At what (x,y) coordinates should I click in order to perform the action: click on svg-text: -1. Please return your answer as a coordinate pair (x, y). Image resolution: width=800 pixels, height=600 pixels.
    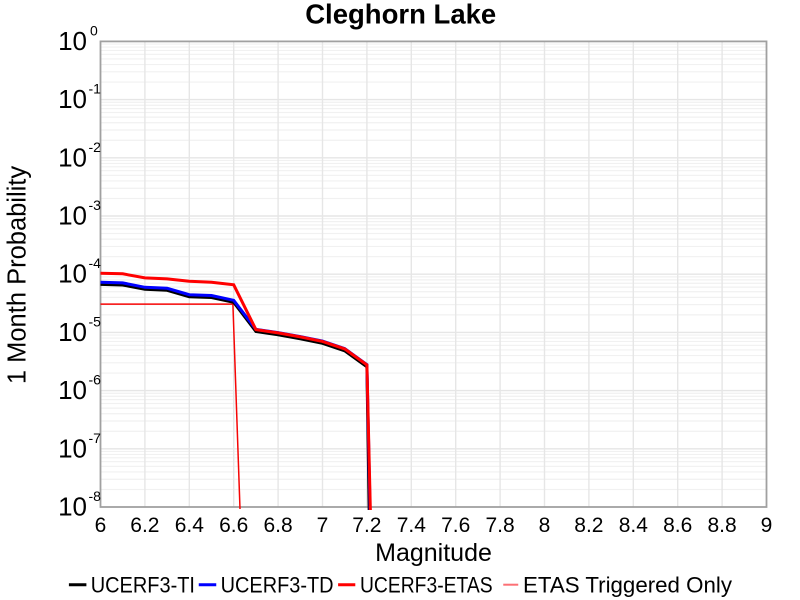
    Looking at the image, I should click on (95, 89).